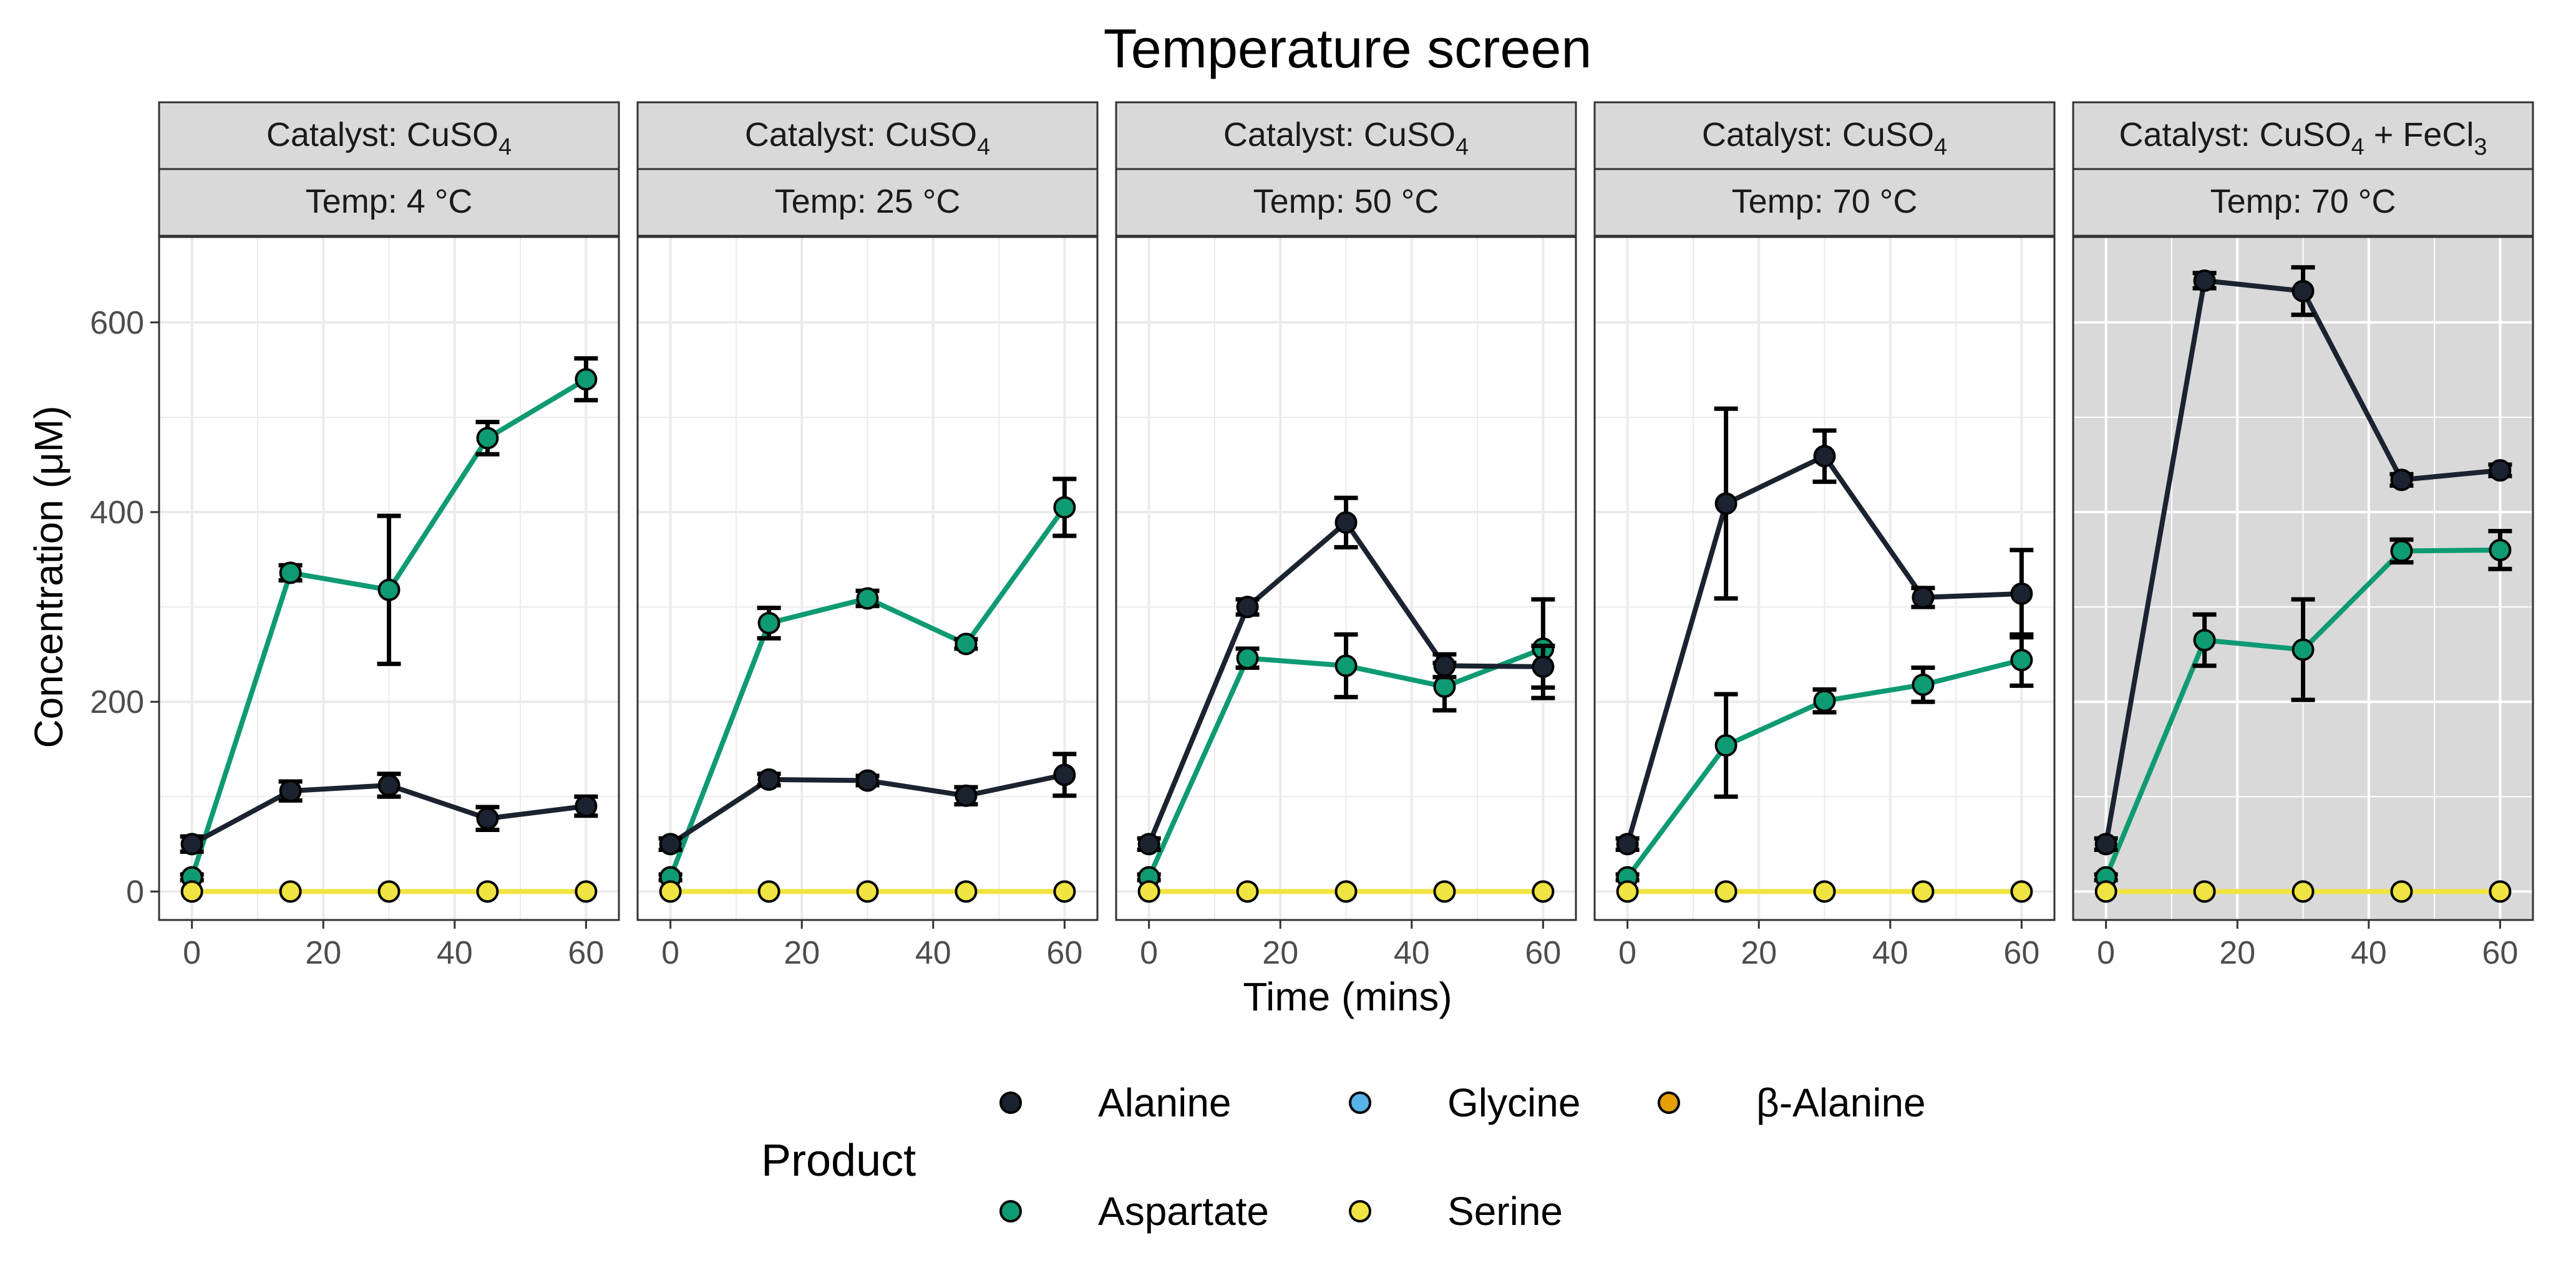 The image size is (2576, 1268). I want to click on y-tick-label: 0, so click(135, 892).